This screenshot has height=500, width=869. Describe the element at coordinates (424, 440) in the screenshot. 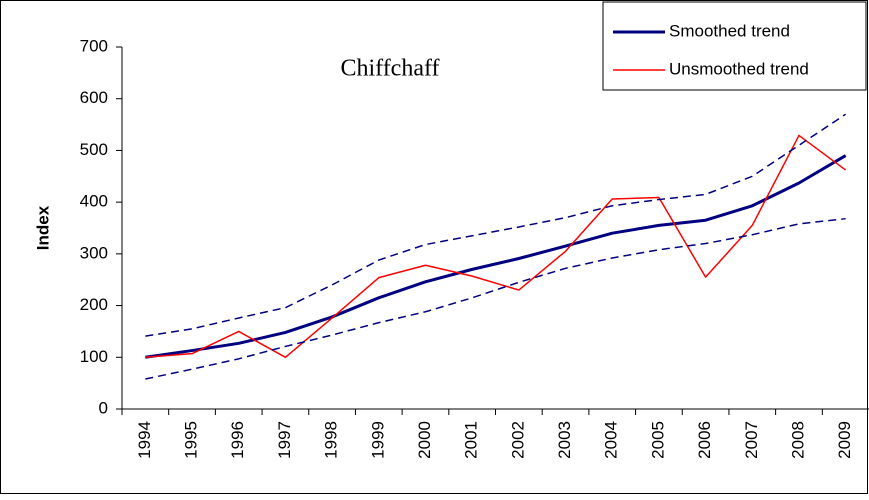

I see `x-tick-label: 2000` at that location.